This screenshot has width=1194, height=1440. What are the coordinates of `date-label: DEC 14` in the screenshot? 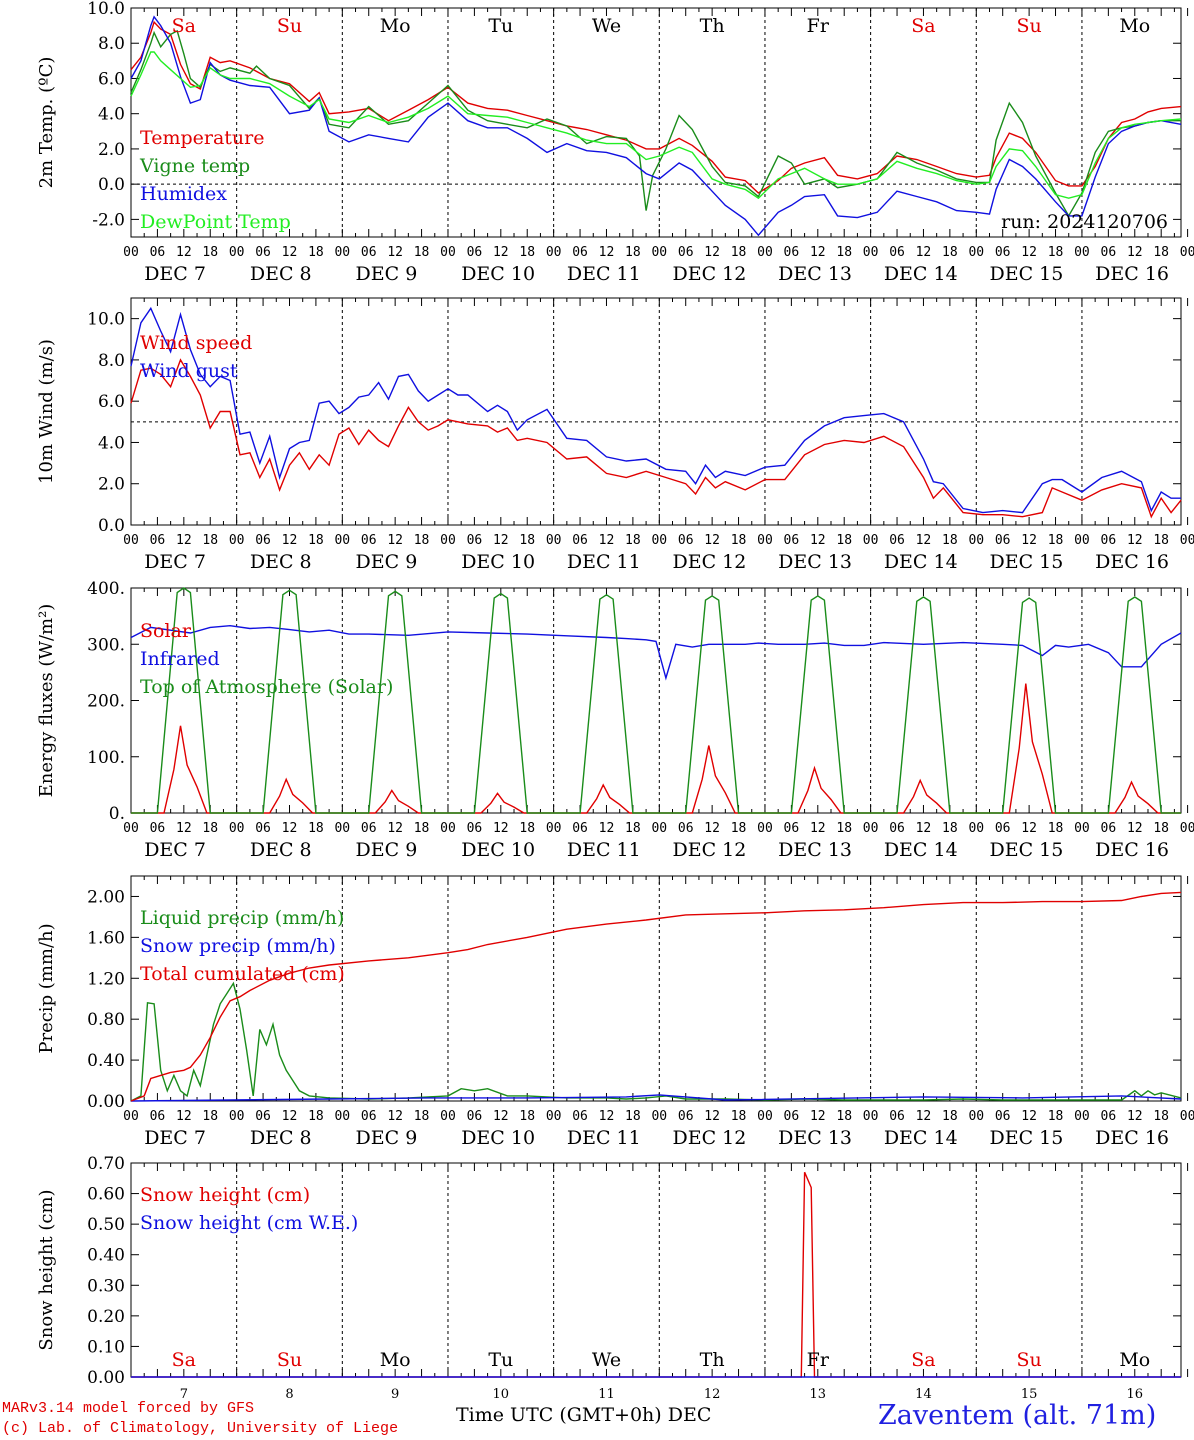 It's located at (921, 562).